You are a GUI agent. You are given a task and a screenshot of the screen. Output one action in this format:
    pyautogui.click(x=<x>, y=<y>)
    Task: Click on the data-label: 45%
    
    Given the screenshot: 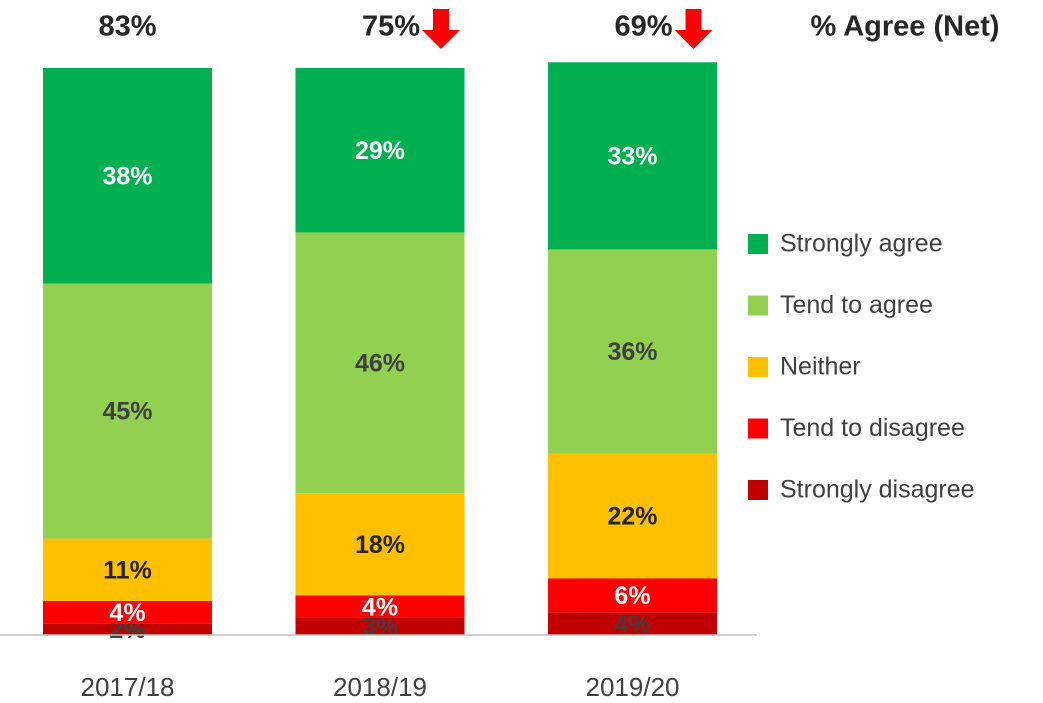 What is the action you would take?
    pyautogui.click(x=127, y=412)
    